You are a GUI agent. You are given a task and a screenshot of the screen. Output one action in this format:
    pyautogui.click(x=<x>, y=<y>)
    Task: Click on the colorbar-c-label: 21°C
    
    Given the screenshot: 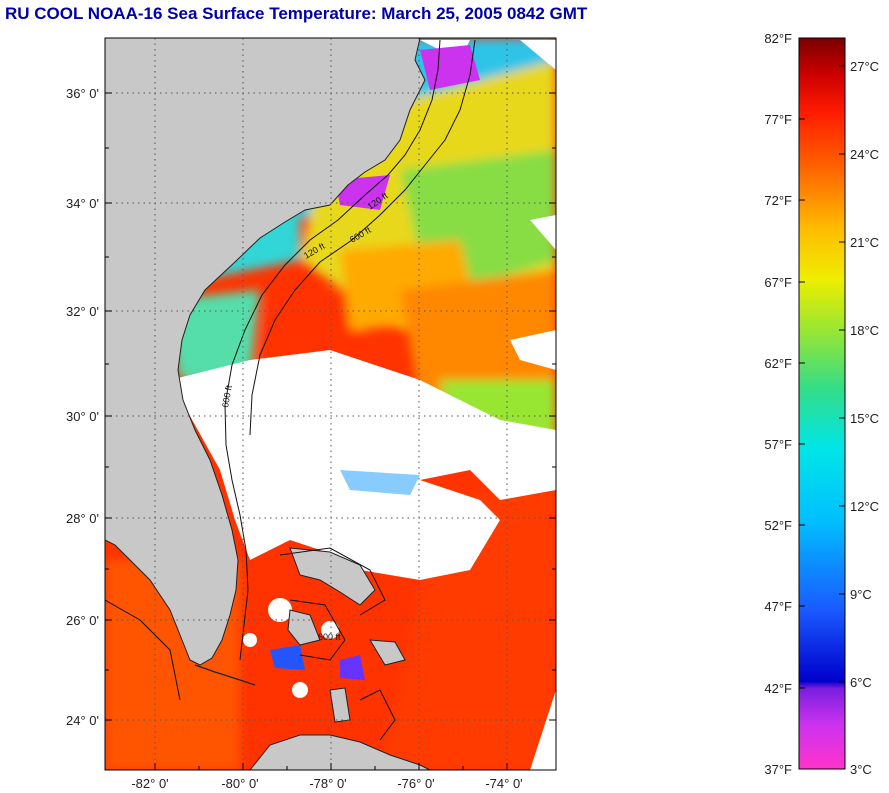 What is the action you would take?
    pyautogui.click(x=864, y=242)
    